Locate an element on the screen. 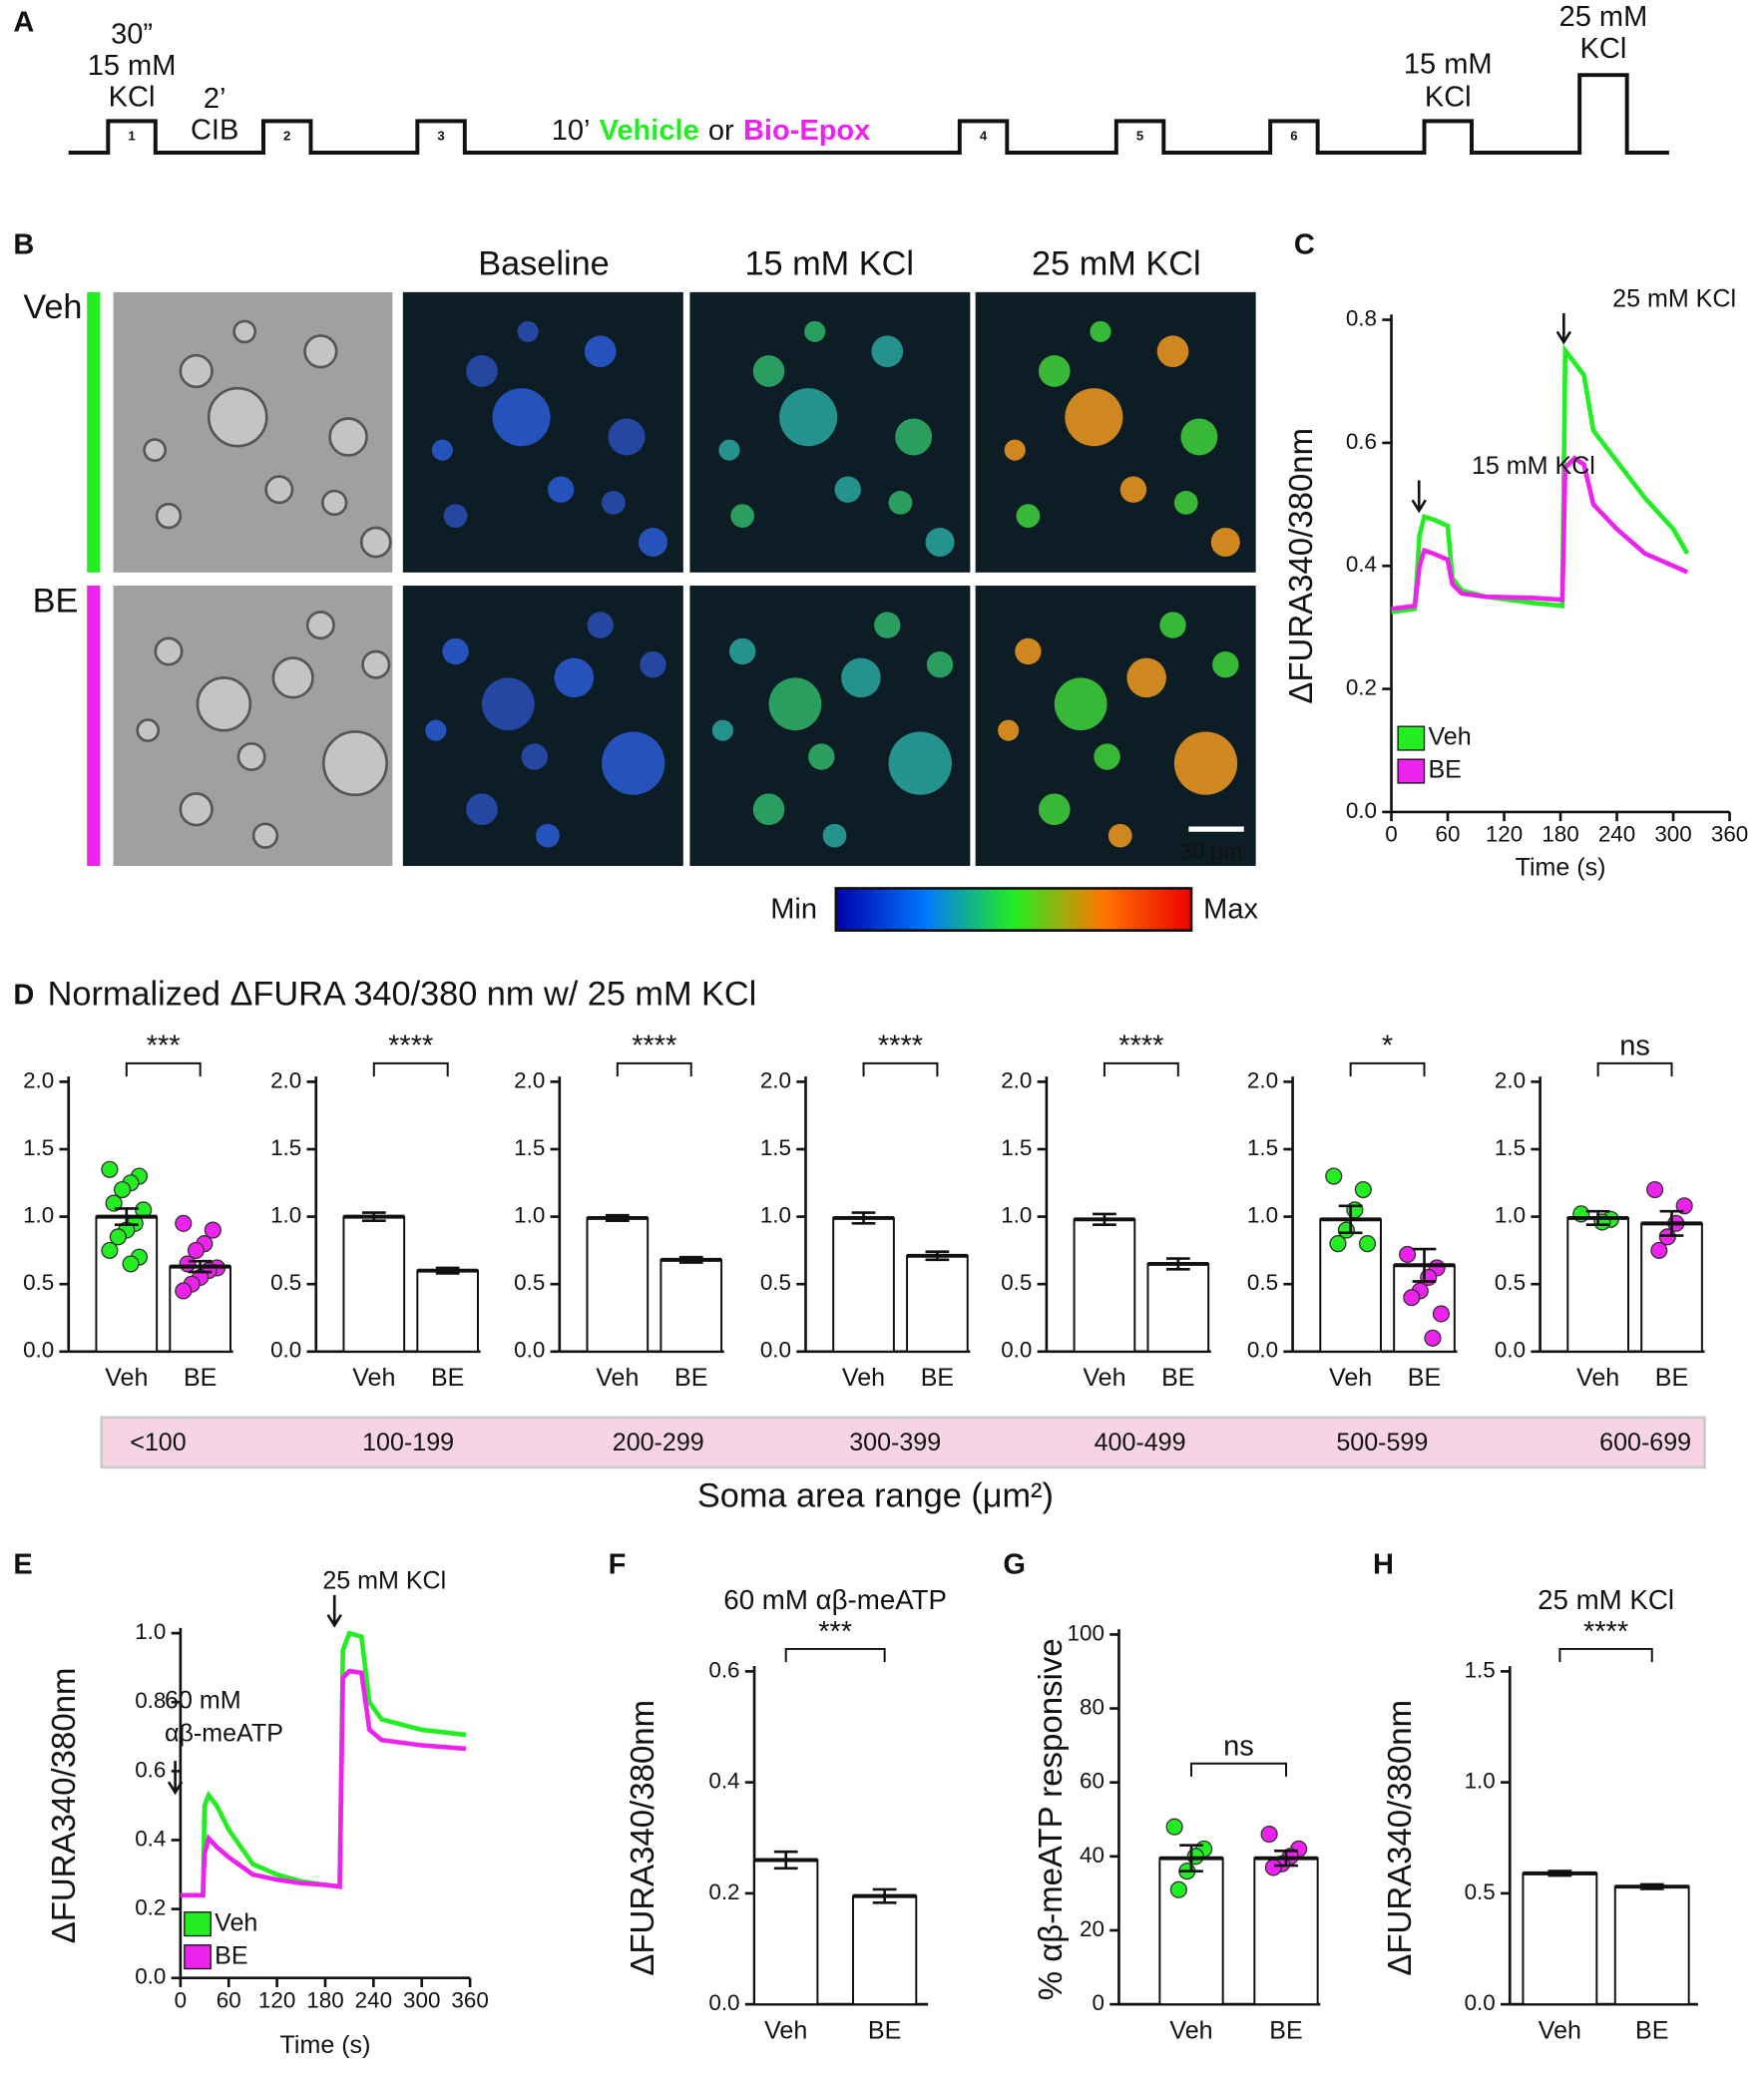 Image resolution: width=1764 pixels, height=2078 pixels. panel-label: B is located at coordinates (23, 244).